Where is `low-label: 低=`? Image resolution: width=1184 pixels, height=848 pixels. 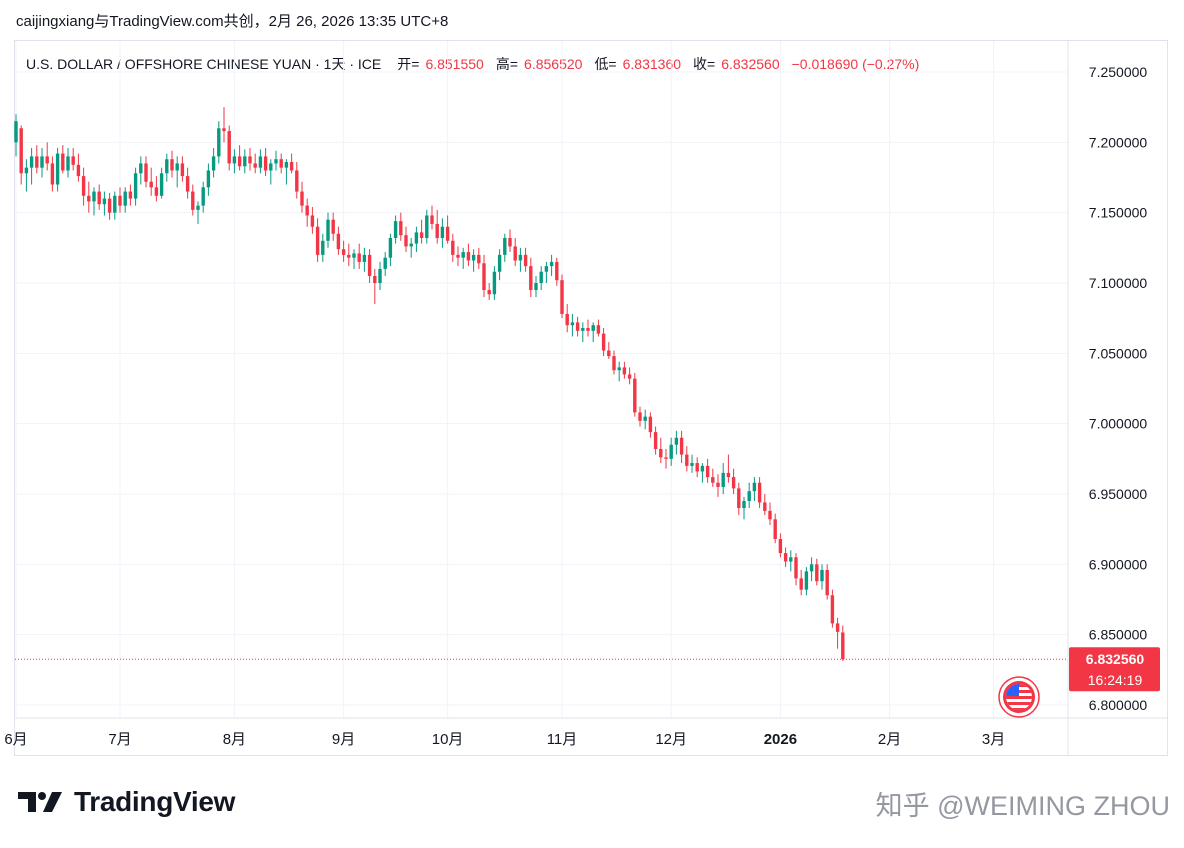
low-label: 低= is located at coordinates (605, 64).